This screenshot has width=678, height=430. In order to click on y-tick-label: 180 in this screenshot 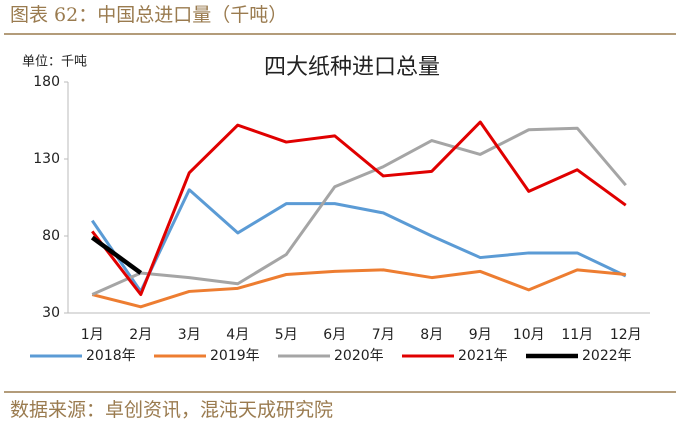, I will do `click(46, 82)`.